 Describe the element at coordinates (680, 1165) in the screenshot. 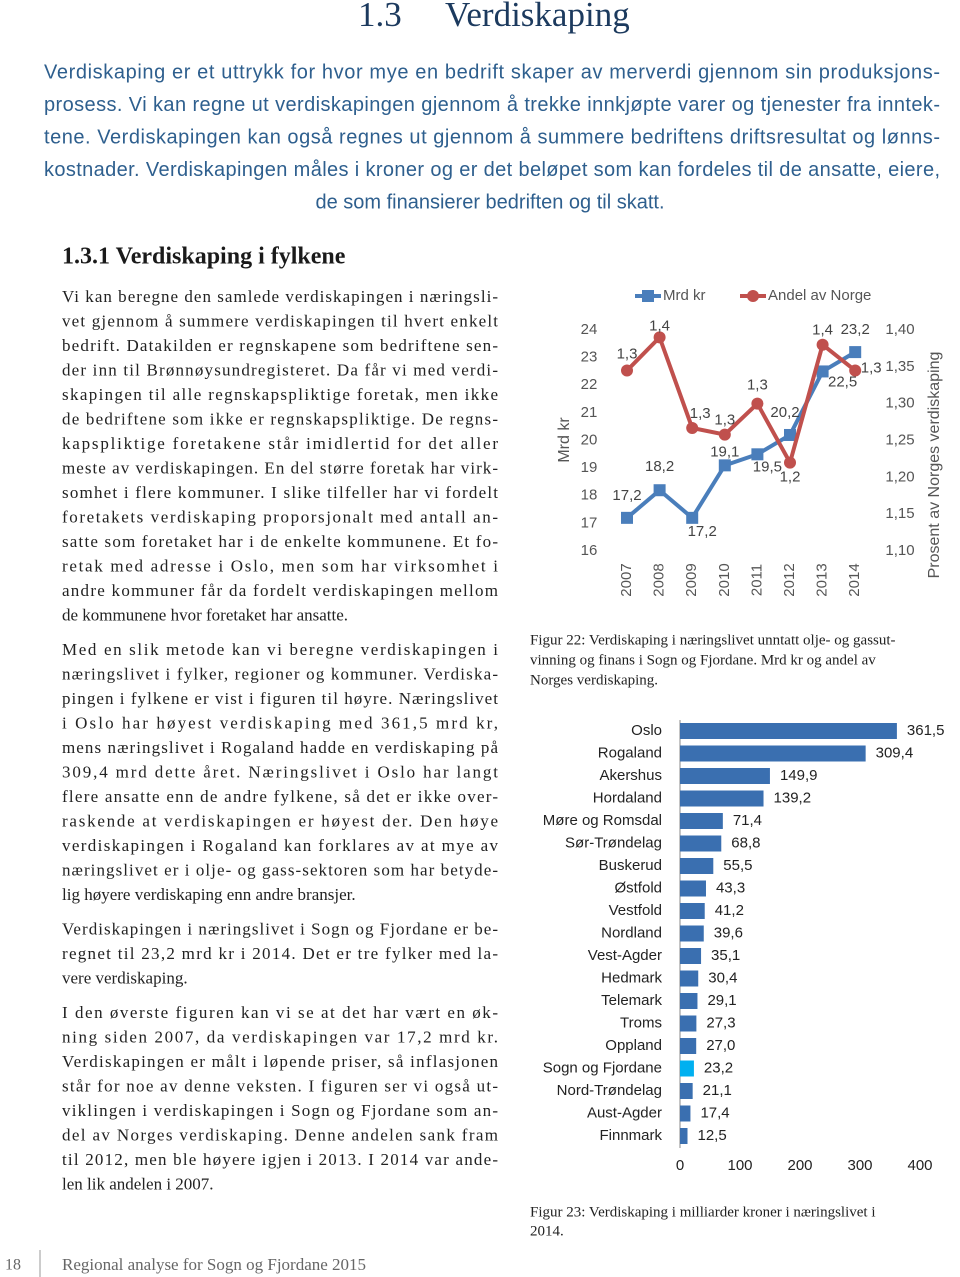

I see `x-tick-label: 0` at that location.